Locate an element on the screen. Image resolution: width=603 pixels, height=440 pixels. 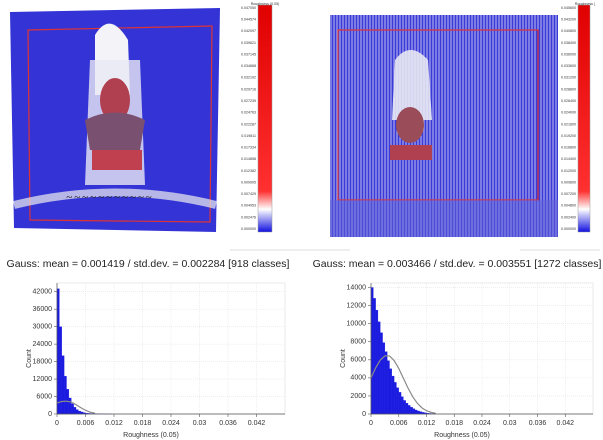
inscription: ~~~~~~~~~~~ is located at coordinates (109, 198).